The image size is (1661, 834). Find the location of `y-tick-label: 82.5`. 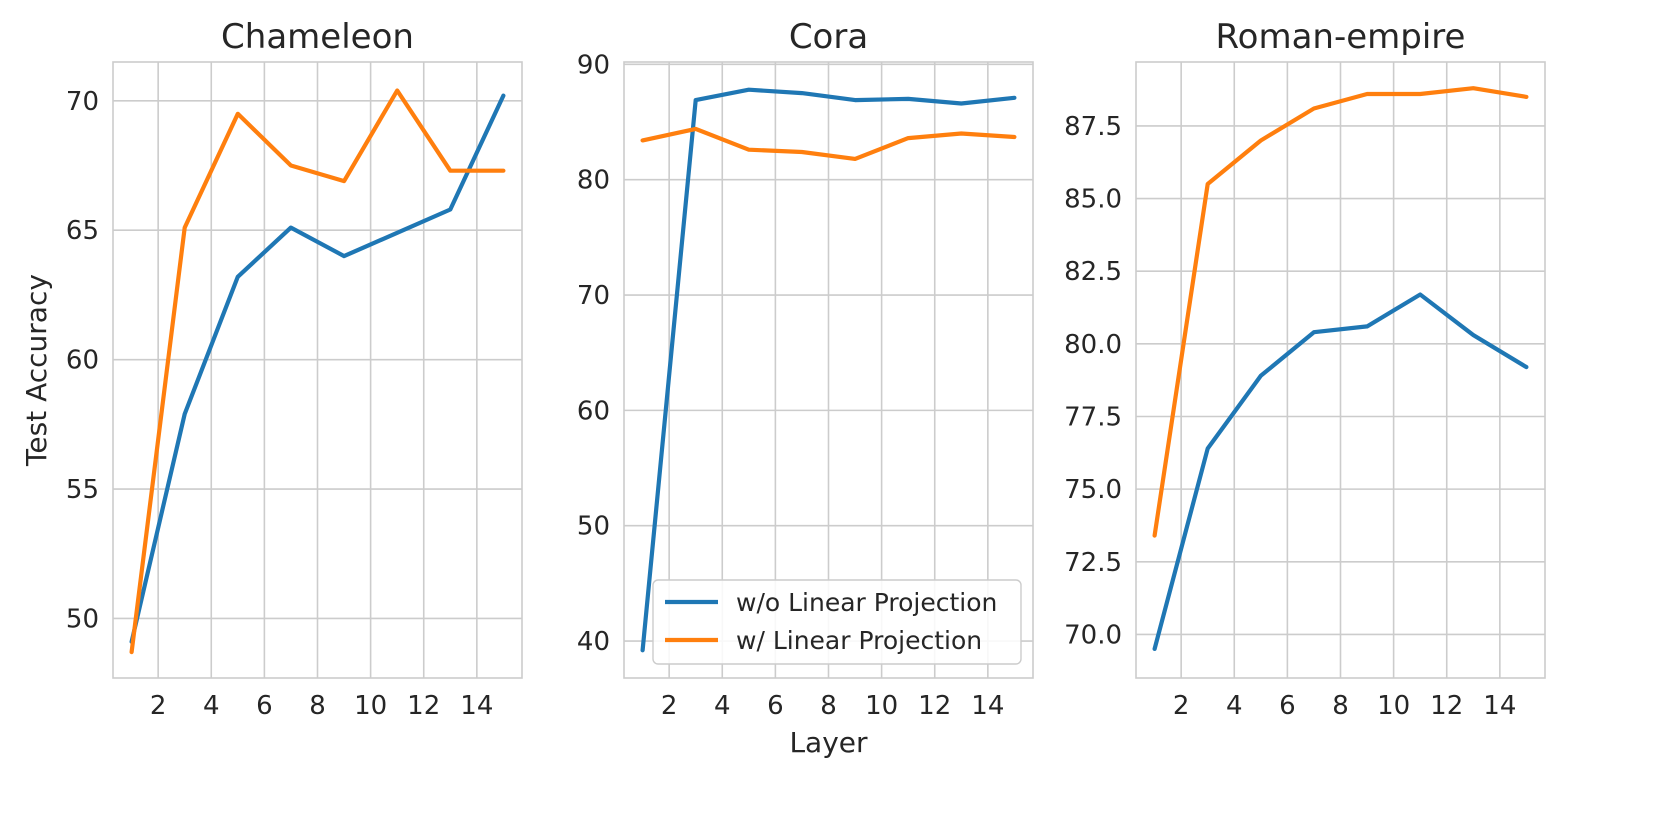

y-tick-label: 82.5 is located at coordinates (1093, 272).